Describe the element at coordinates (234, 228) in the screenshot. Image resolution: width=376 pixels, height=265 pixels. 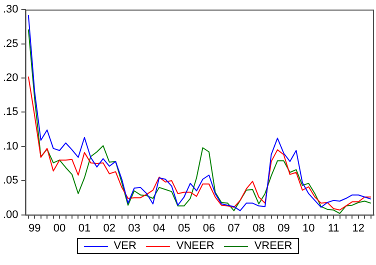
I see `x-tick-label: 07` at that location.